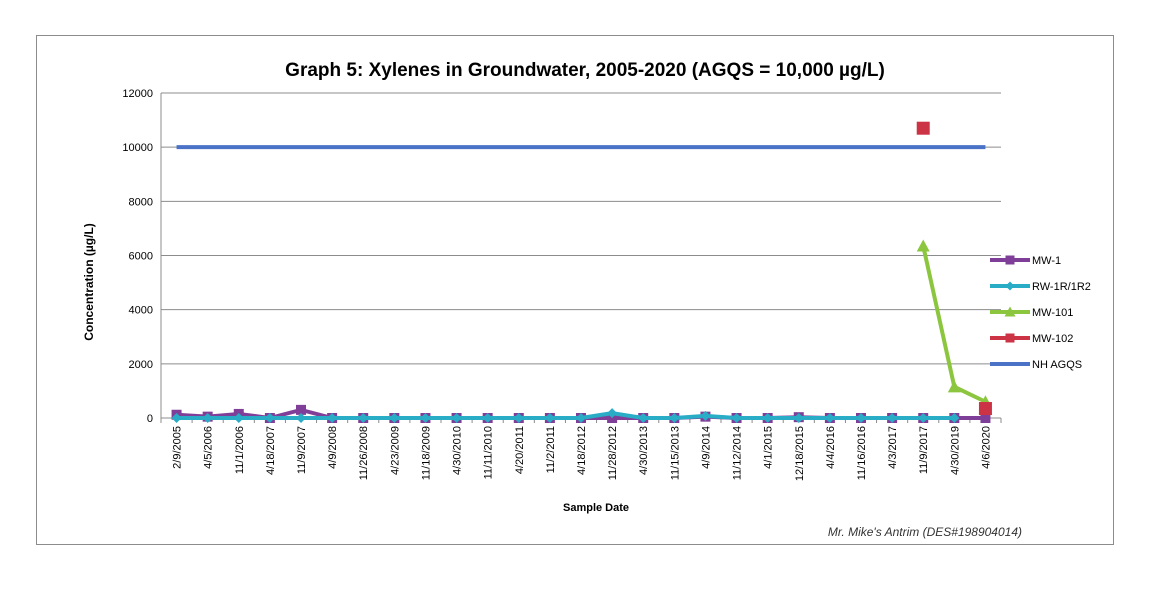 The image size is (1156, 593). I want to click on y-tick-label: 2000, so click(141, 365).